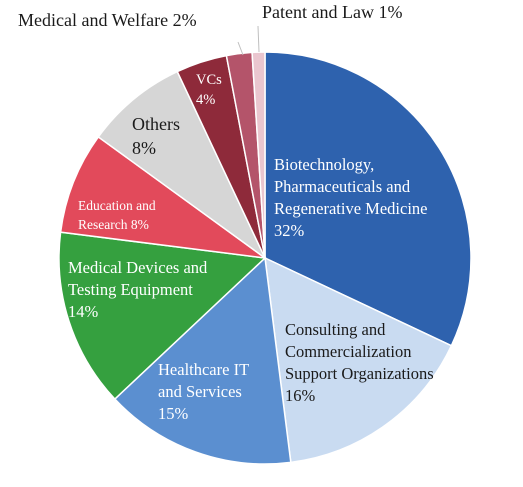  Describe the element at coordinates (248, 40) in the screenshot. I see `leader-lines` at that location.